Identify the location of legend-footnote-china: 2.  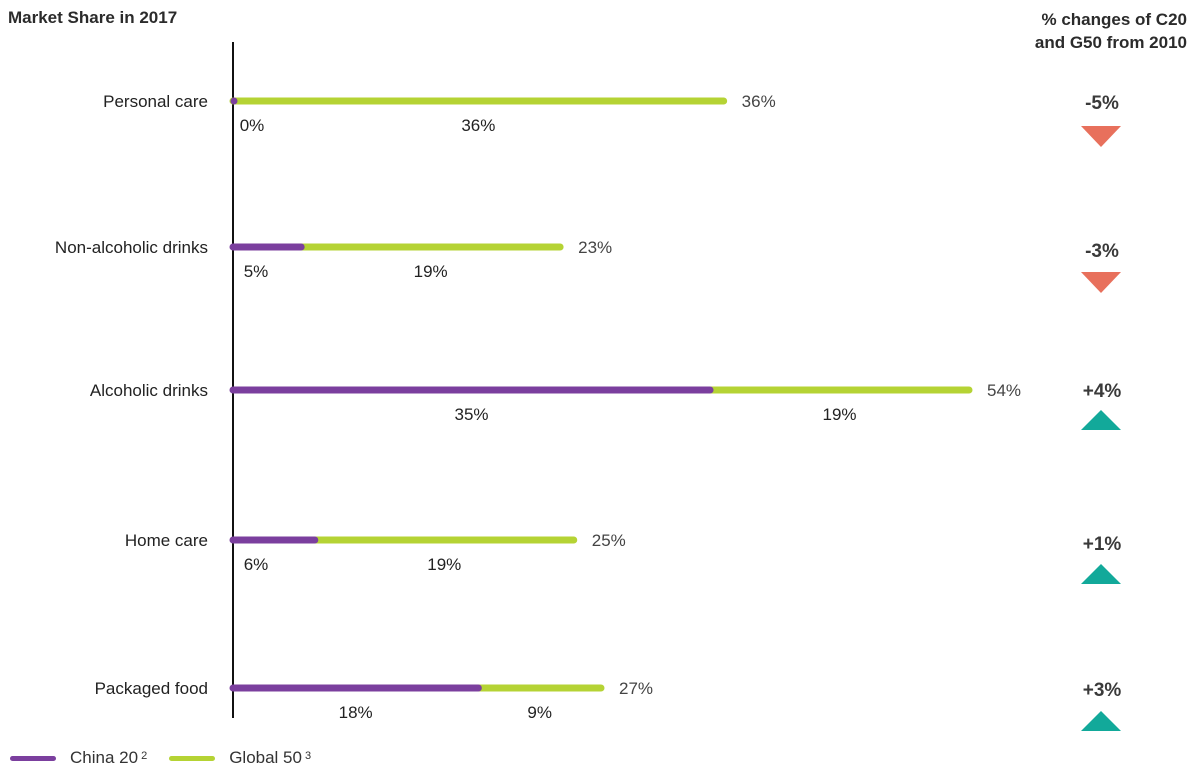
(144, 756).